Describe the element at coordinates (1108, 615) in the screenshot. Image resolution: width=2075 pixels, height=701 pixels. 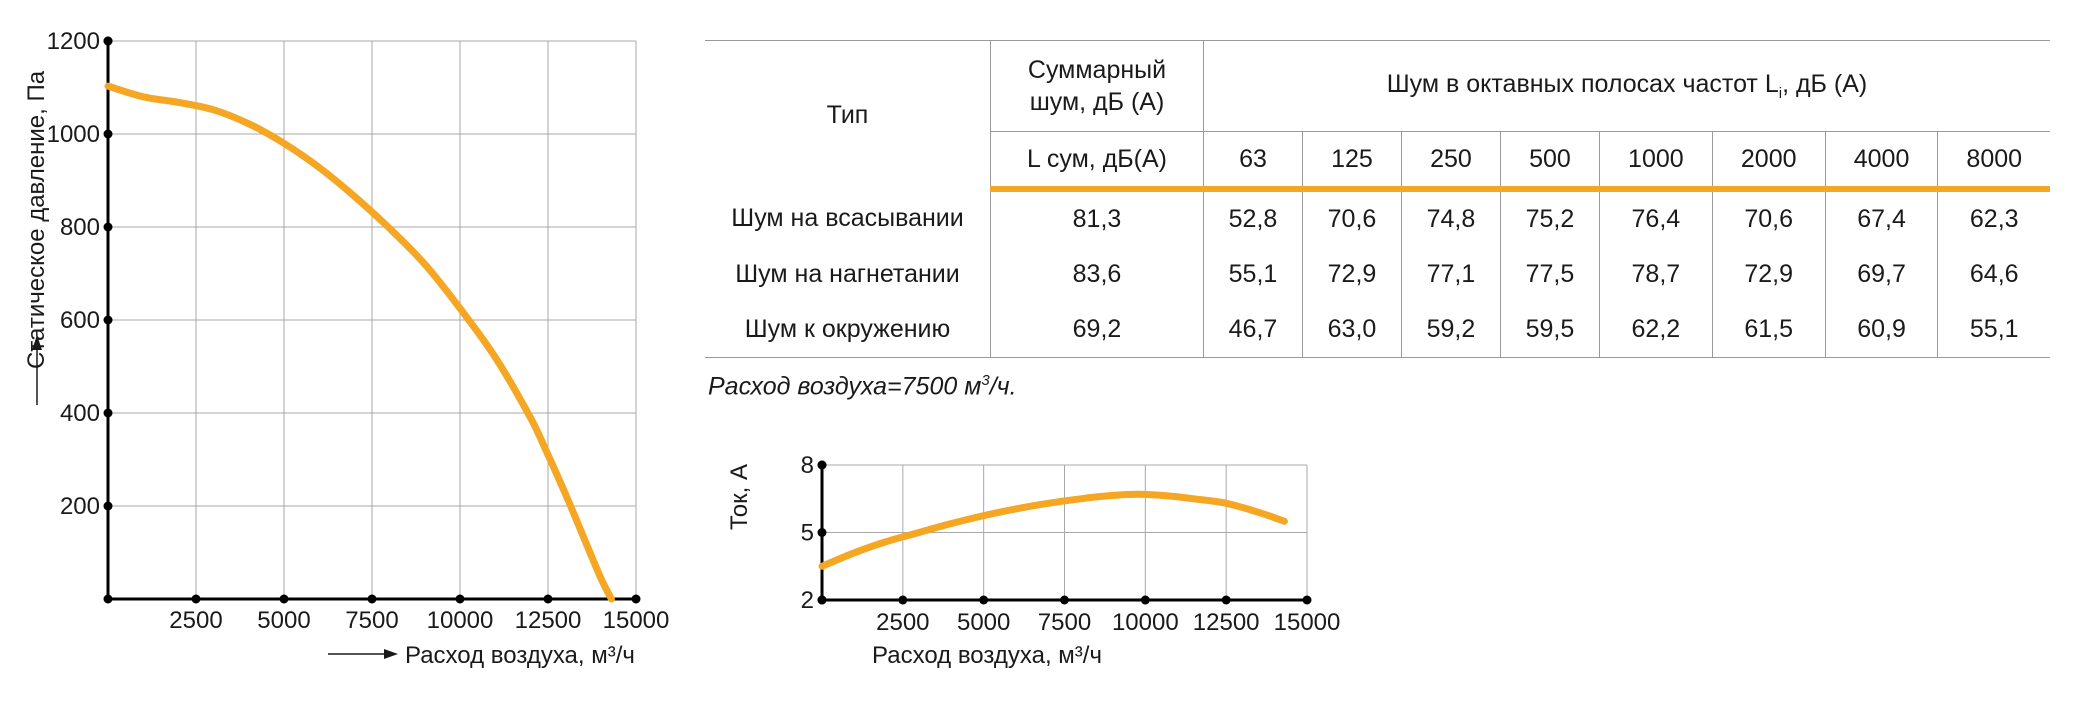
I see `current-x-ticks: 2500 5000 7500 10000 12500 15000` at that location.